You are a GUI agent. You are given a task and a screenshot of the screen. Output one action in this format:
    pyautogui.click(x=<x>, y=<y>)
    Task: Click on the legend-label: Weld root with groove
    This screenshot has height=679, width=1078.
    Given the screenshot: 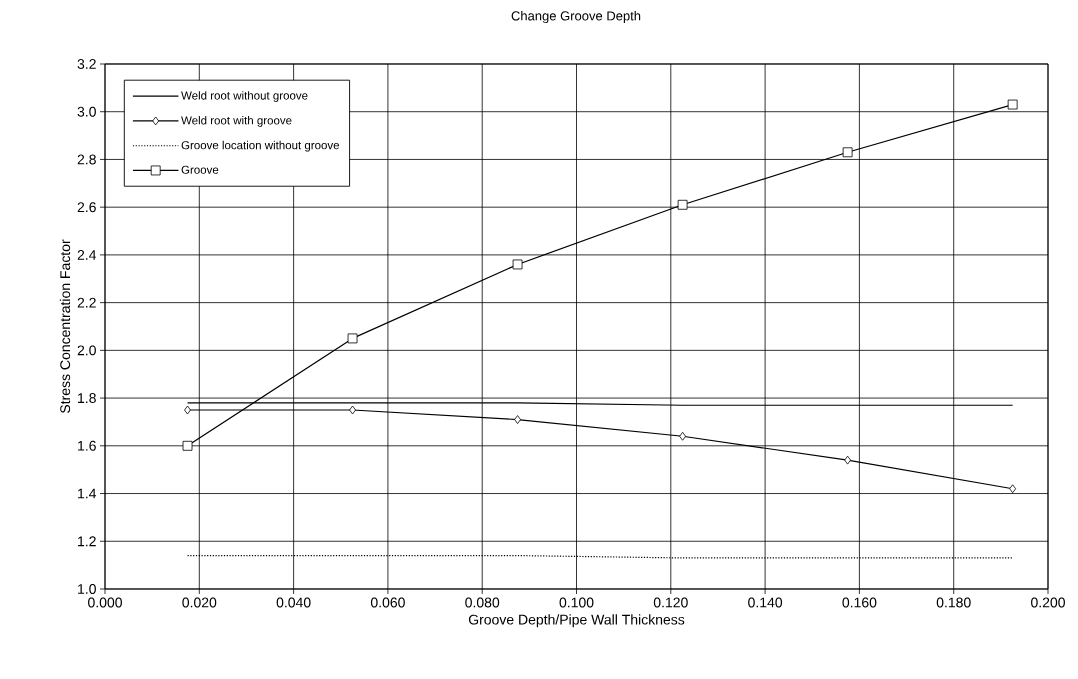 What is the action you would take?
    pyautogui.click(x=236, y=121)
    